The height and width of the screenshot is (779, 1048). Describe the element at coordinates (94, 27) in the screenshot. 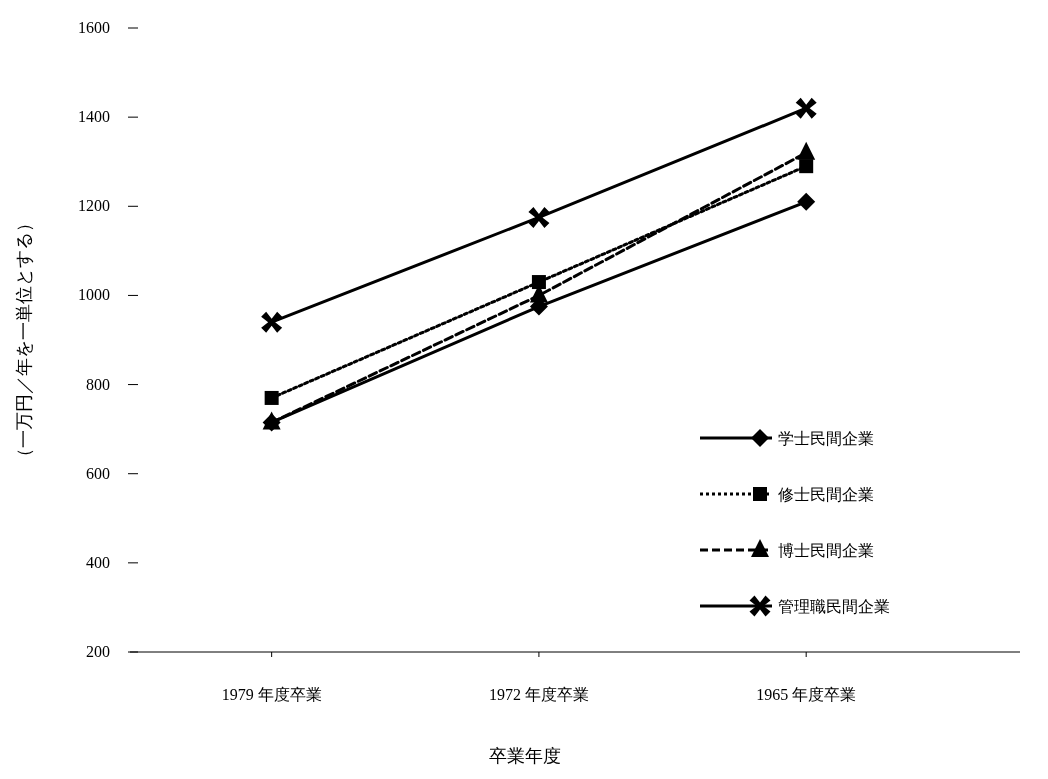

I see `y-tick-label: 1600` at that location.